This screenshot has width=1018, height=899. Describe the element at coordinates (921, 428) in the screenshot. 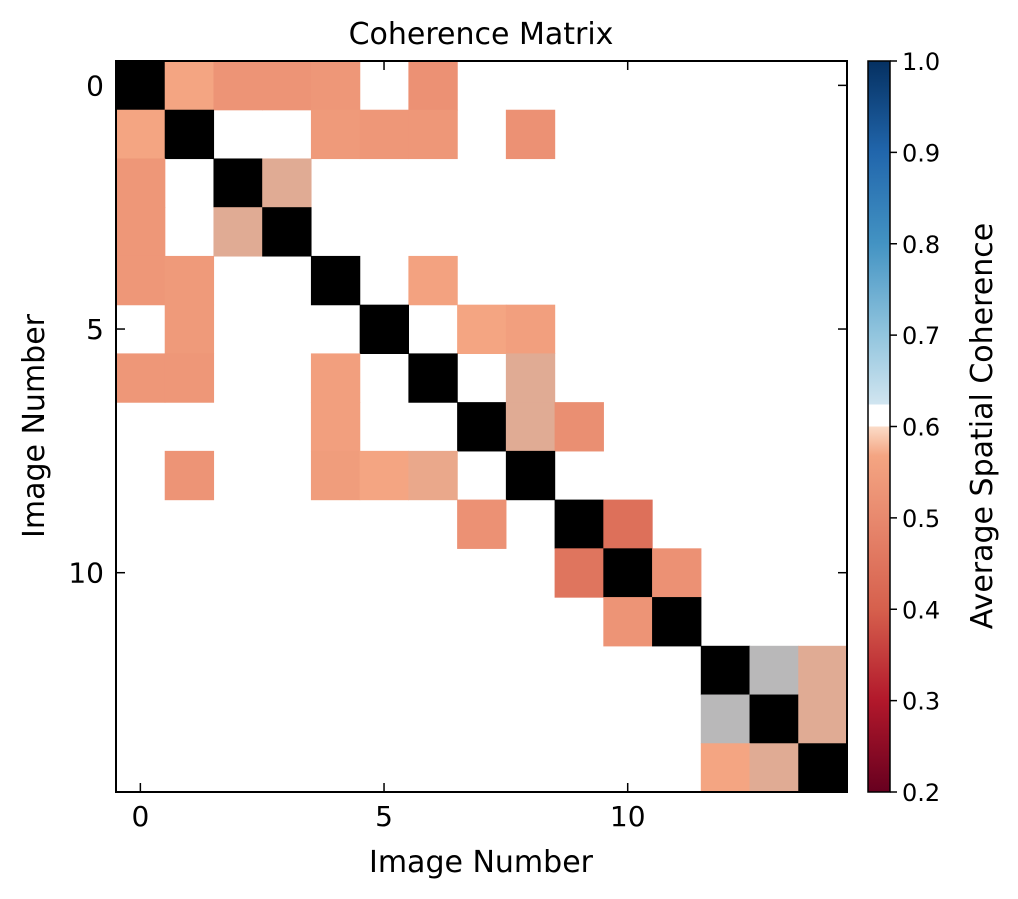

I see `colorbar-tick-label: 0.6` at that location.